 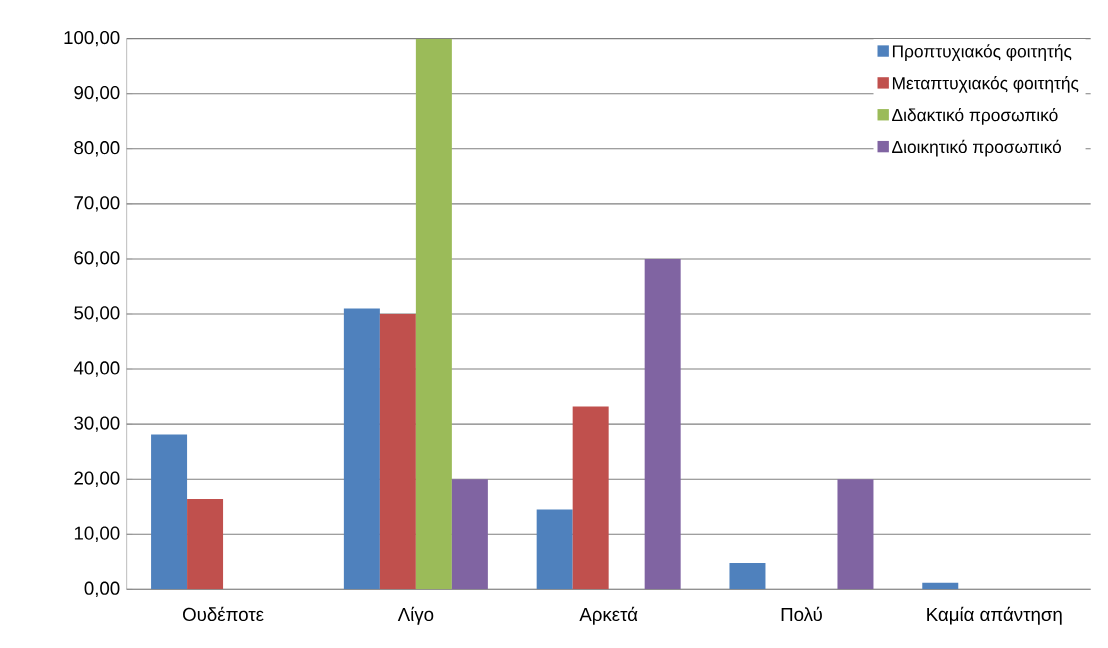 I want to click on y-tick-label: 60,00, so click(x=97, y=259).